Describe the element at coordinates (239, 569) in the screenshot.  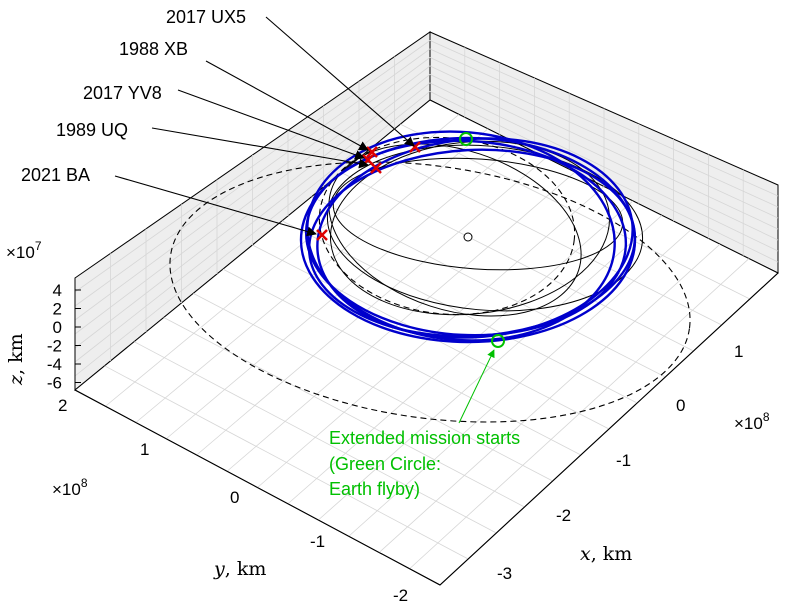
I see `y-axis-label: y, km` at that location.